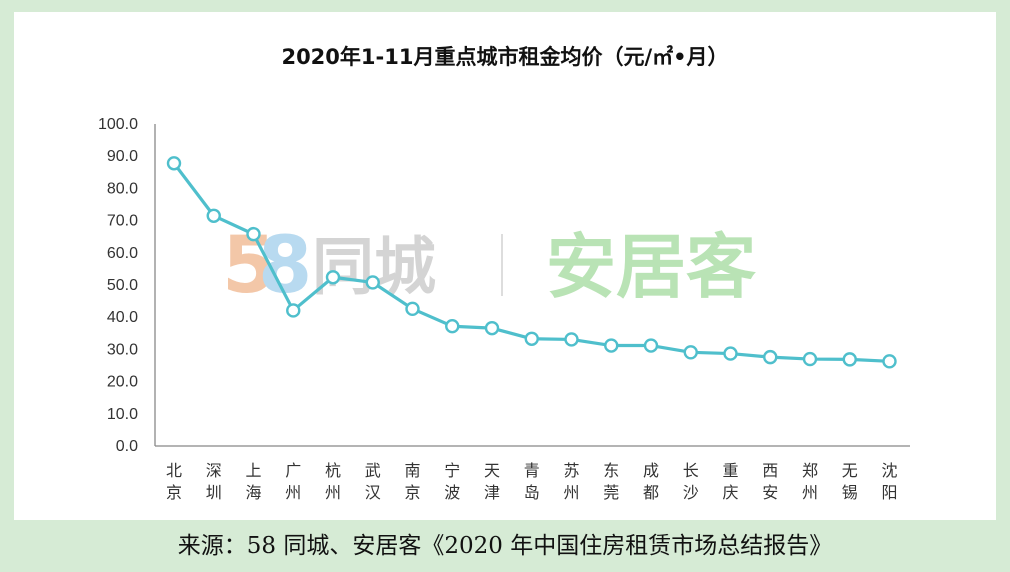  I want to click on y-tick-label: 80.0, so click(122, 188).